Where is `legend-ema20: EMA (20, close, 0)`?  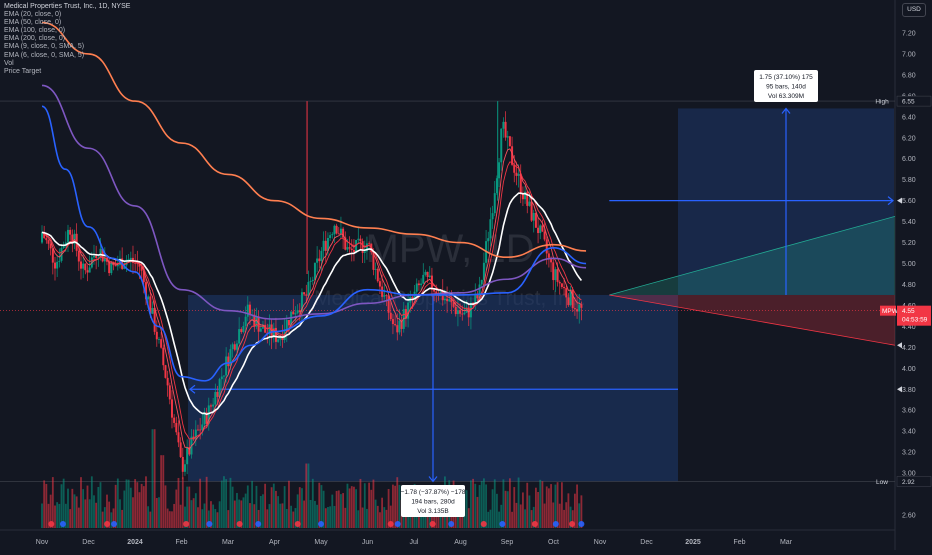
legend-ema20: EMA (20, close, 0) is located at coordinates (33, 15).